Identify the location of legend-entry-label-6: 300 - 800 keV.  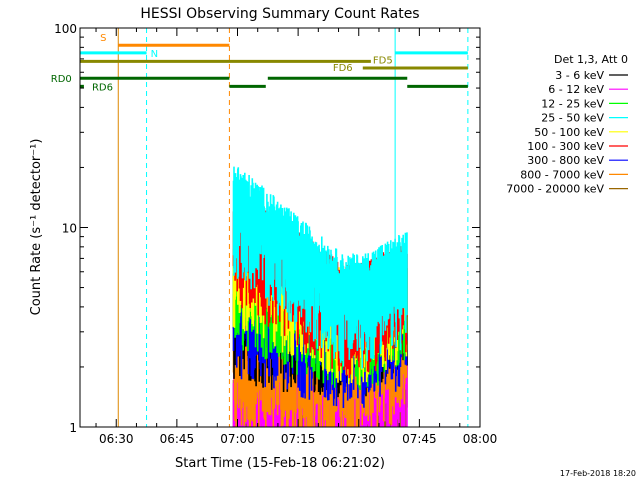
(565, 160).